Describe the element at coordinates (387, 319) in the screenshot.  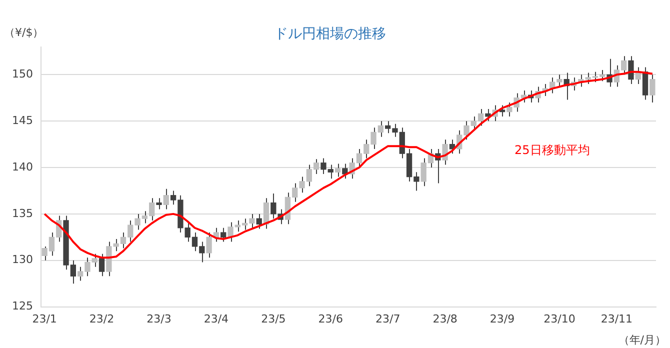
I see `x-tick-label: 23/7` at that location.